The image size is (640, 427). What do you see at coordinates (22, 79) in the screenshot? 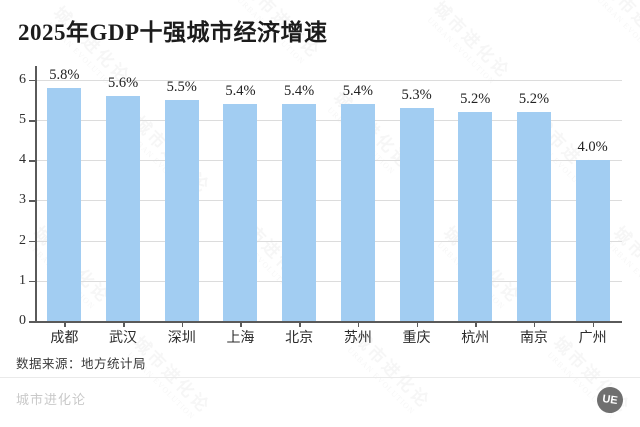
I see `y-axis-tick-label: 6` at bounding box center [22, 79].